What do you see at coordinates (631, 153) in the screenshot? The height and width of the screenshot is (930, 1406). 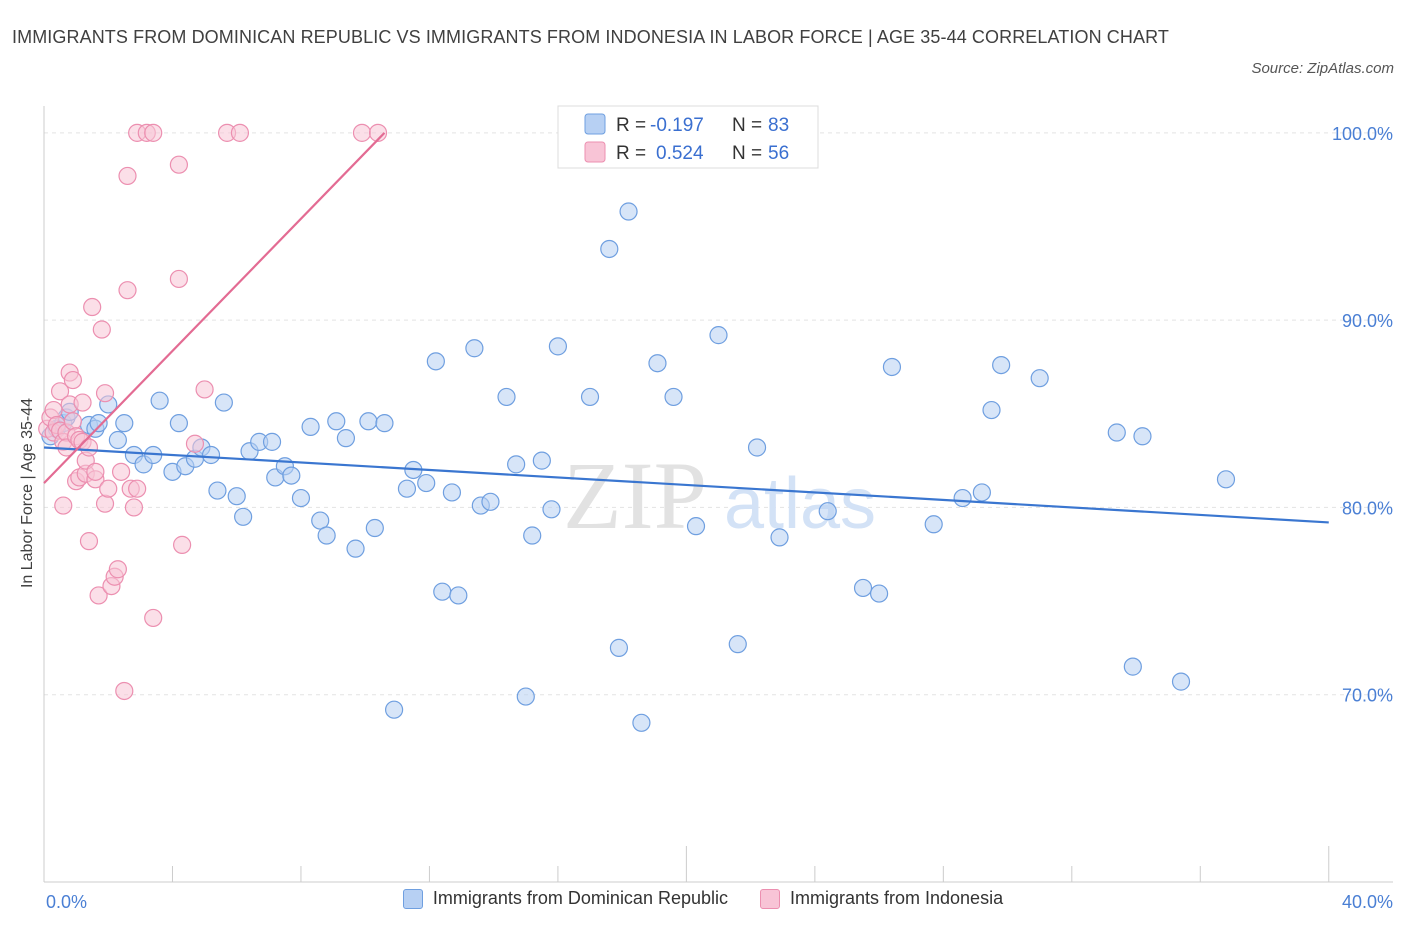 I see `legend-r-label-pink: R =` at bounding box center [631, 153].